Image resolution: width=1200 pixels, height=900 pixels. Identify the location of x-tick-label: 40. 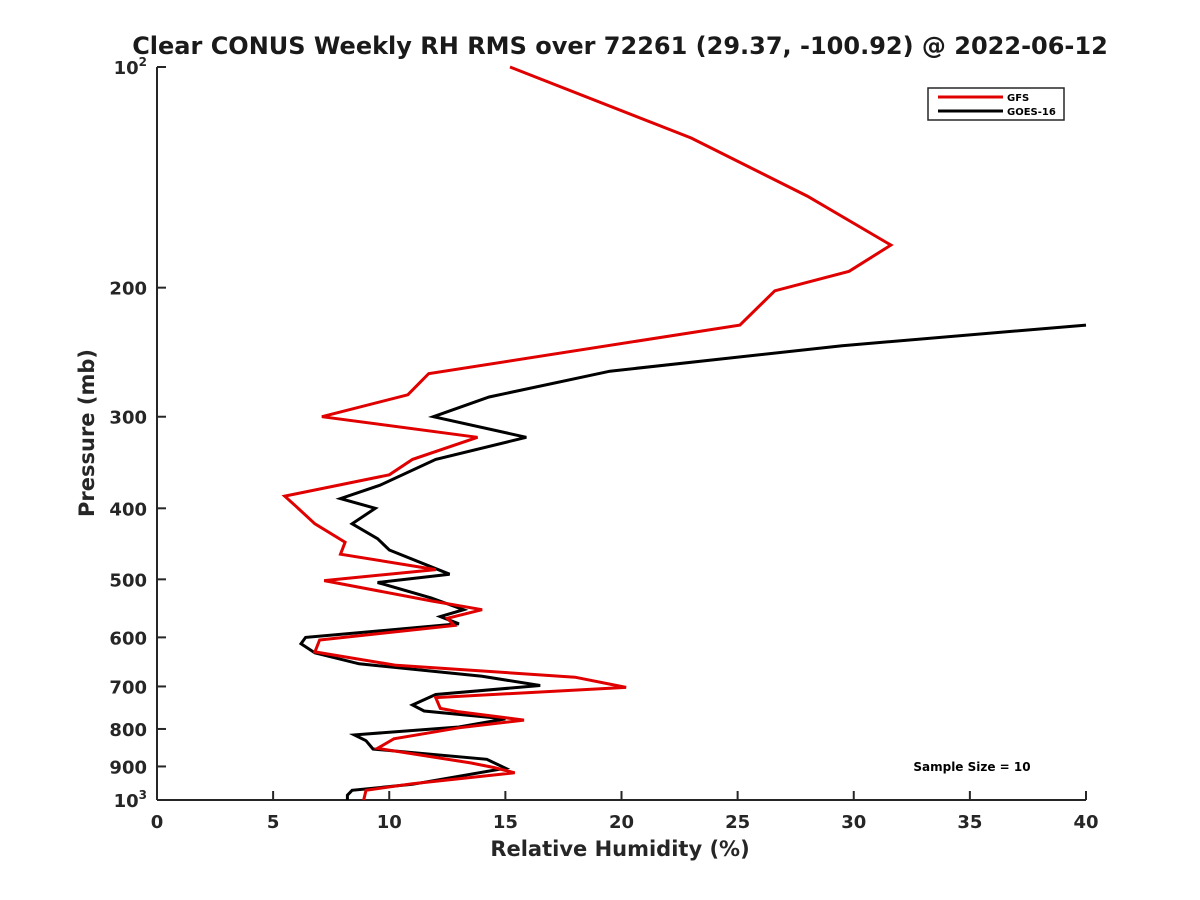
(1085, 822).